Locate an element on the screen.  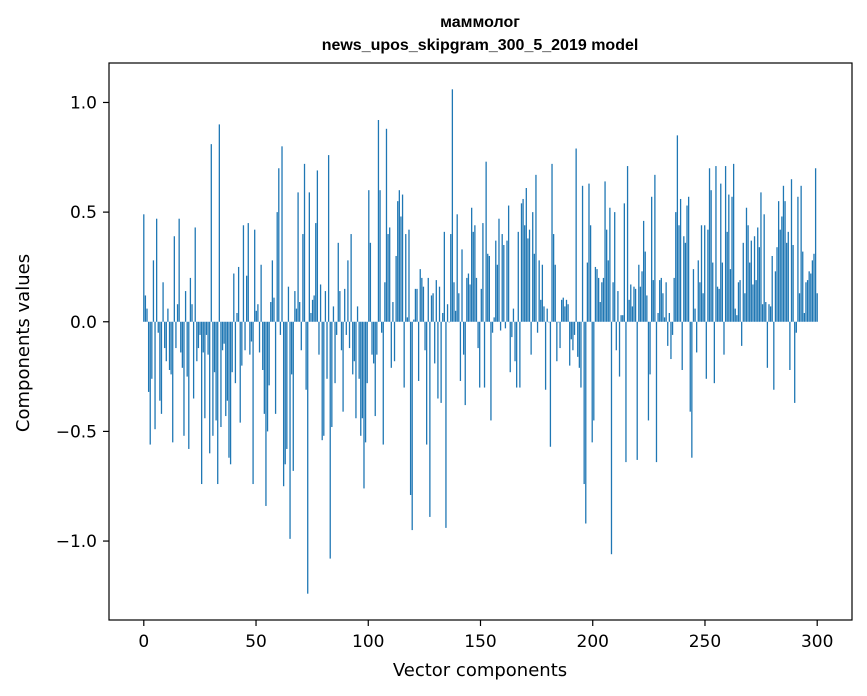
x-tick-label: 0 is located at coordinates (143, 642).